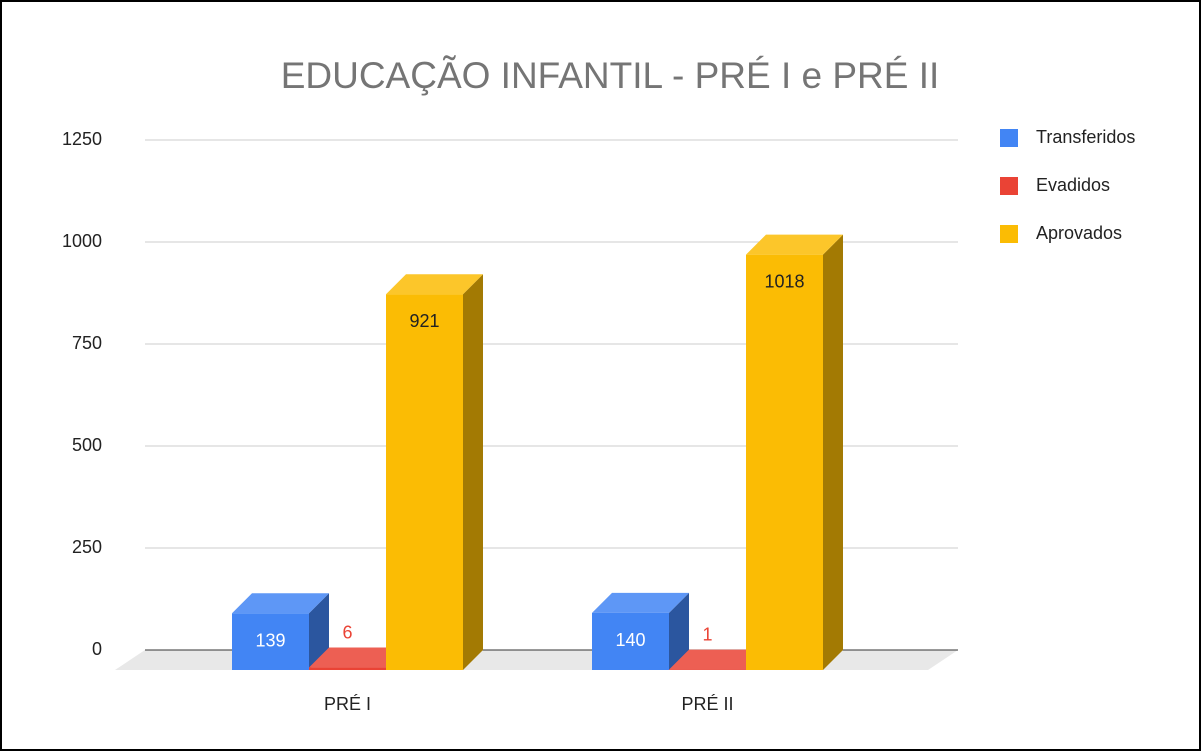 Image resolution: width=1201 pixels, height=751 pixels. What do you see at coordinates (610, 75) in the screenshot?
I see `chart-title: EDUCAÇÃO INFANTIL - PRÉ I e PRÉ II` at bounding box center [610, 75].